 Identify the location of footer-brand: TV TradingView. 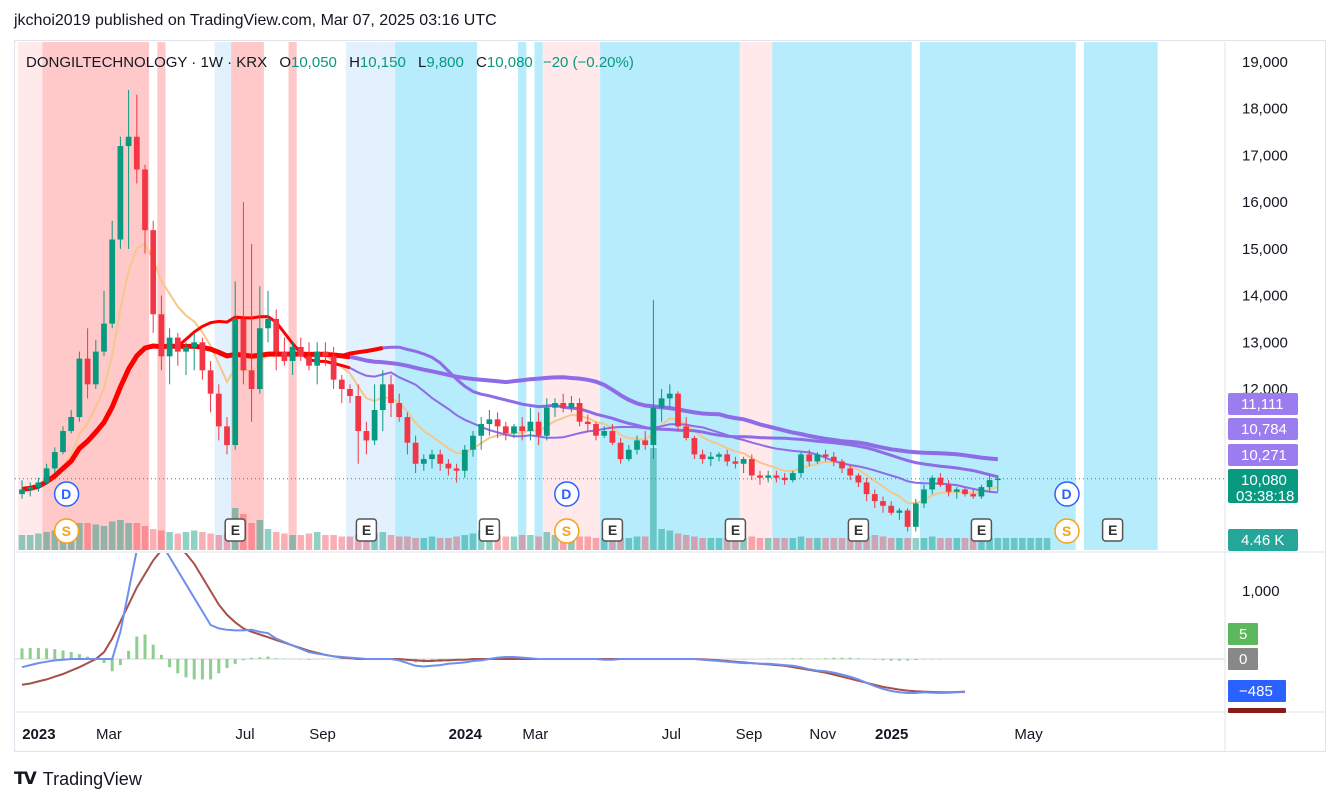
(78, 779).